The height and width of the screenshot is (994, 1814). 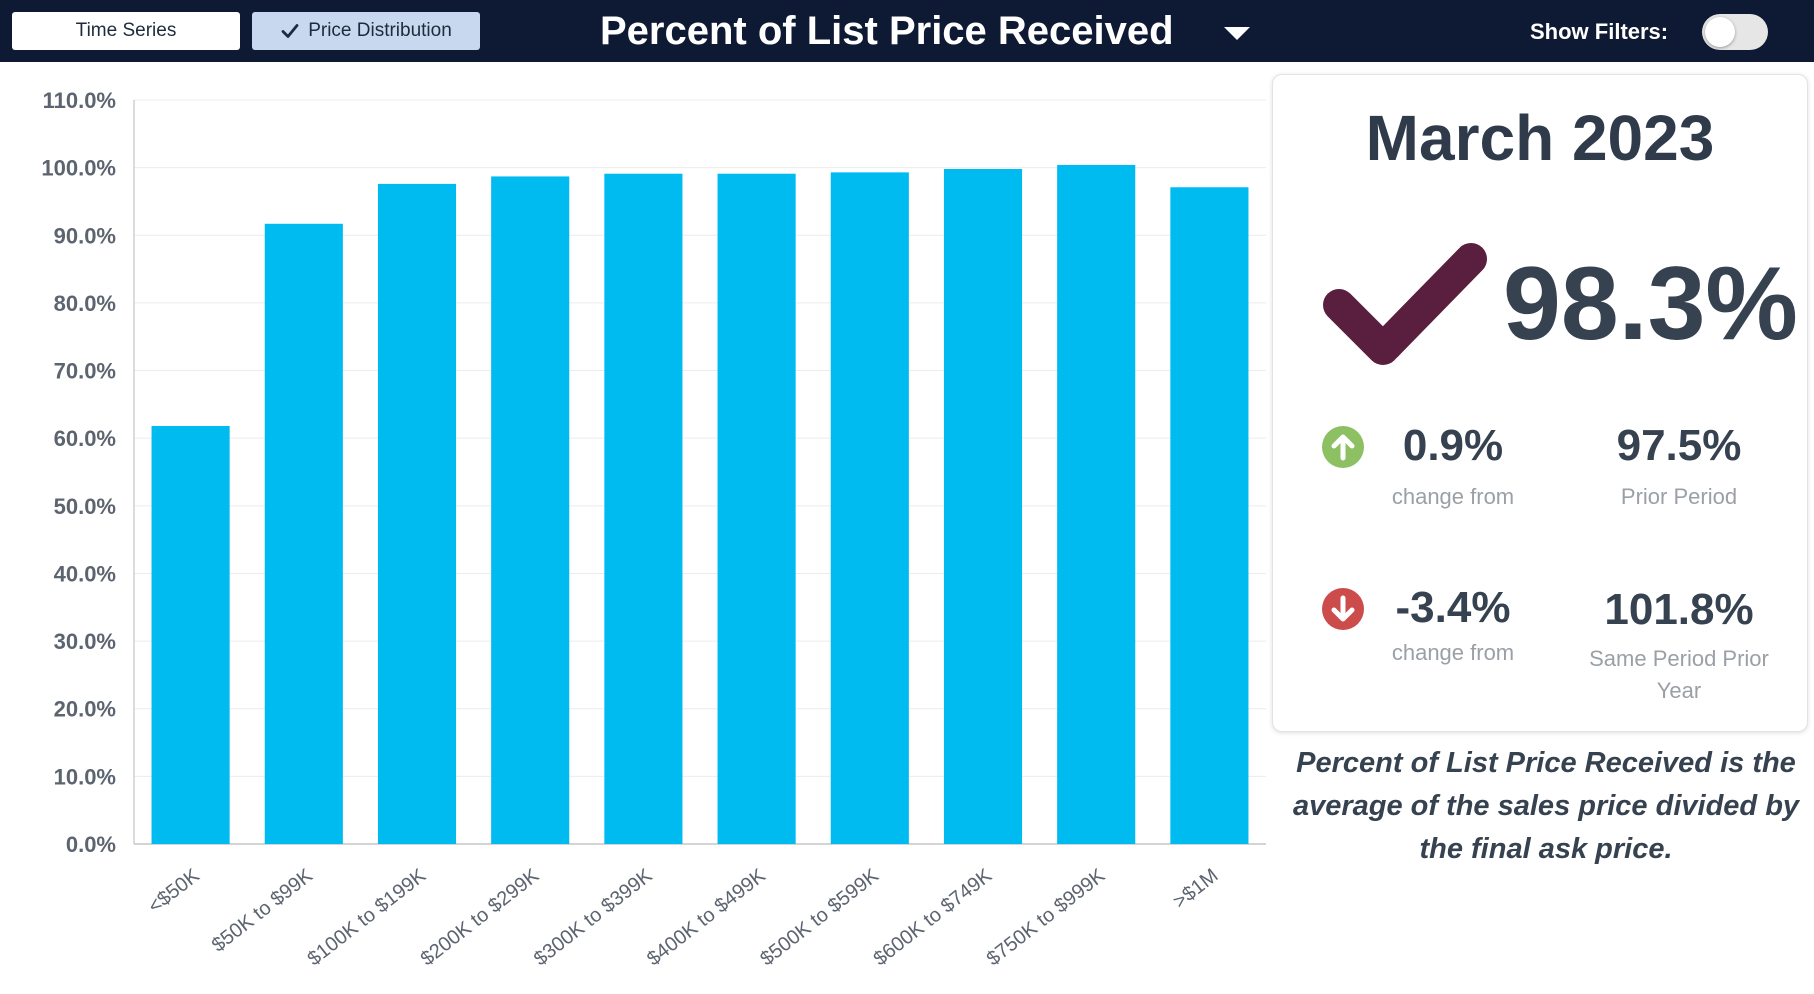 What do you see at coordinates (1540, 138) in the screenshot?
I see `period-title: March 2023` at bounding box center [1540, 138].